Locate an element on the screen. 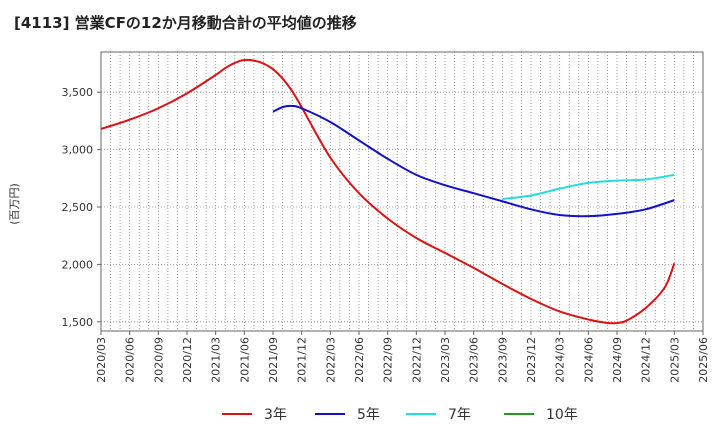 This screenshot has width=720, height=440. x-tick-label: 2023/06 is located at coordinates (474, 360).